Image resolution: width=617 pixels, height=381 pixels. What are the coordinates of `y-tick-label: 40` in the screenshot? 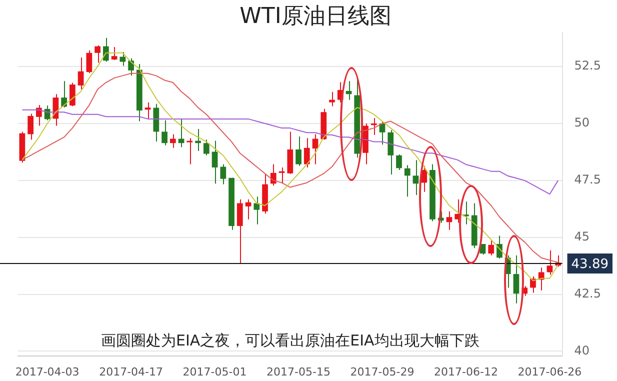 It's located at (582, 350).